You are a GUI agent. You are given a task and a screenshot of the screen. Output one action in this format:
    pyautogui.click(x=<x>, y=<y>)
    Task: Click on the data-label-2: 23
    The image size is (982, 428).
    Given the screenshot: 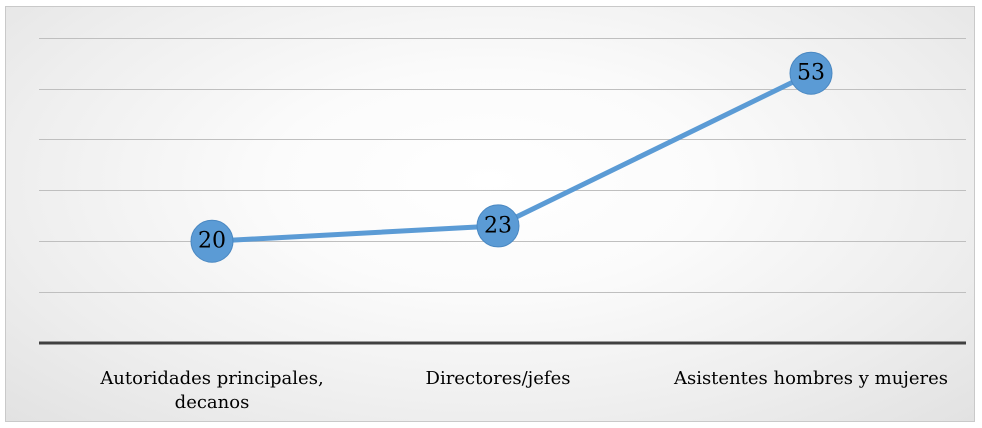 What is the action you would take?
    pyautogui.click(x=498, y=225)
    